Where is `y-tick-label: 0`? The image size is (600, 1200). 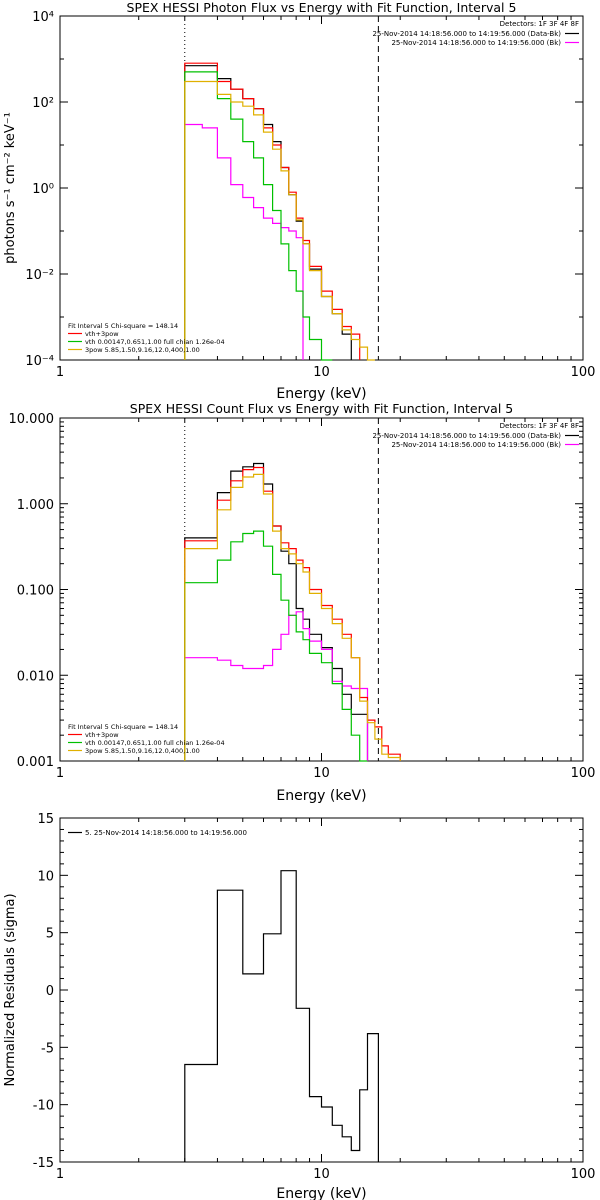 y-tick-label: 0 is located at coordinates (50, 991).